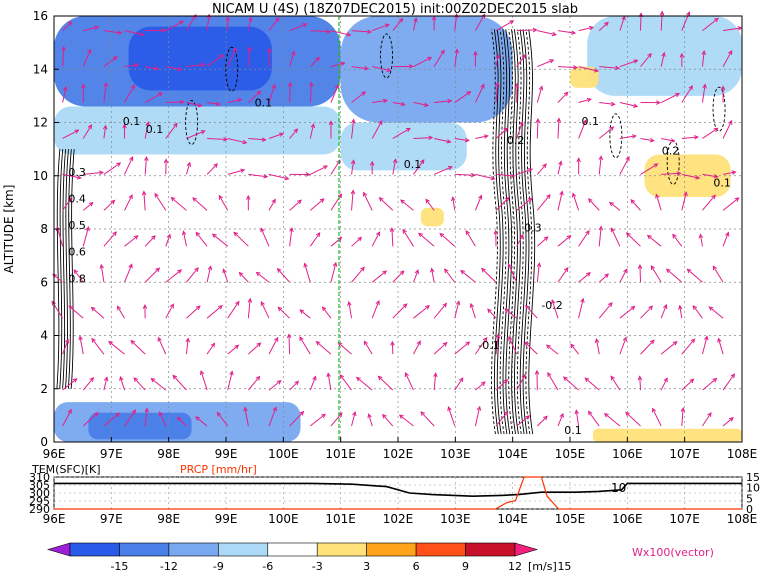 The height and width of the screenshot is (579, 767). I want to click on y-tick-label-16: 16, so click(40, 16).